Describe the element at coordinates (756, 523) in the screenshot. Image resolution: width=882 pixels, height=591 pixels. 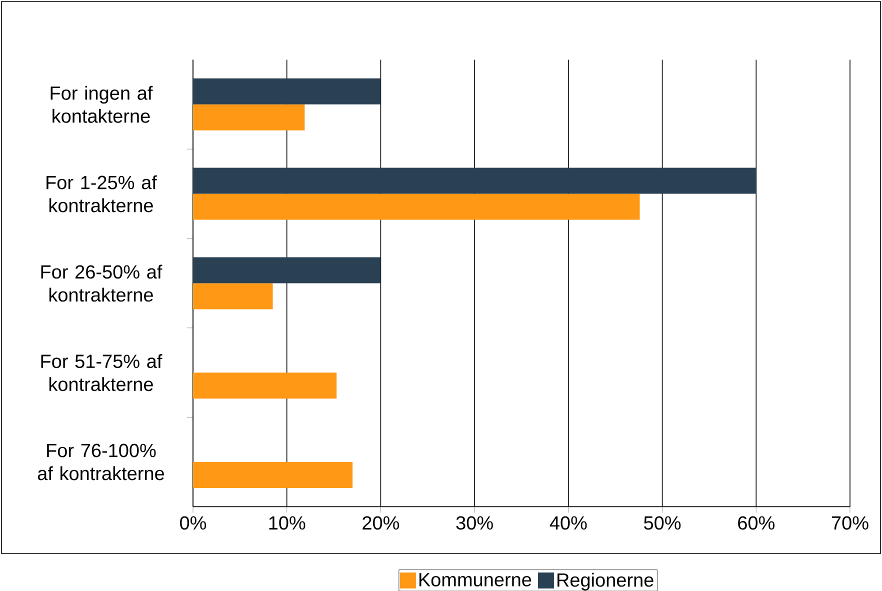
I see `x-tick-label: 60%` at that location.